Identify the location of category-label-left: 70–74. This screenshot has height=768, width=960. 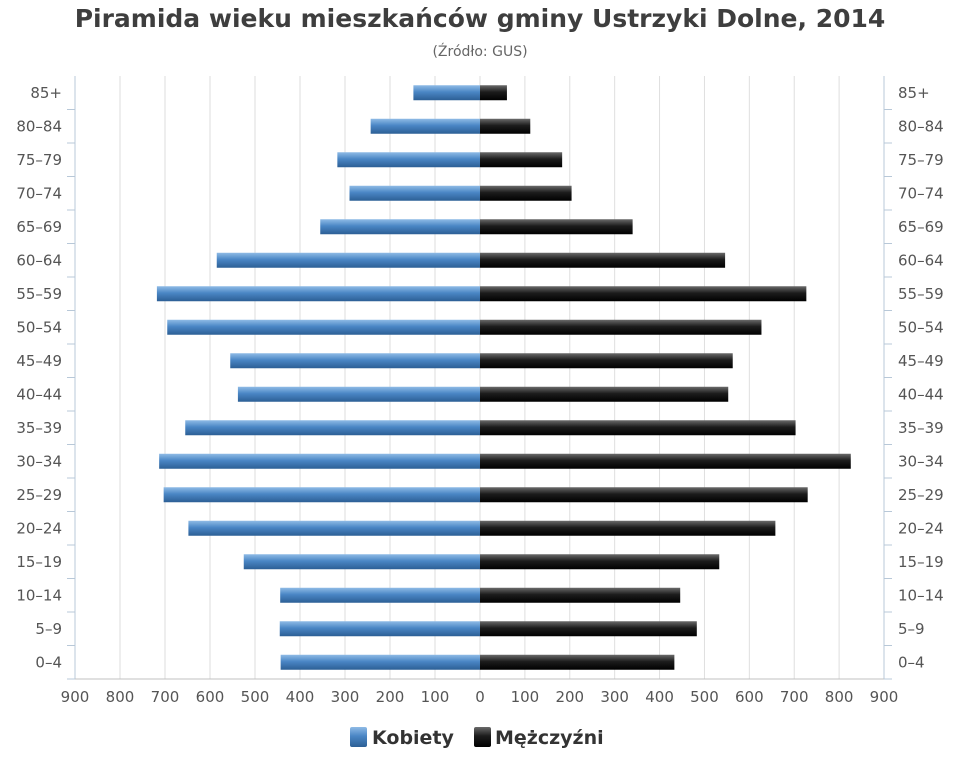
(39, 193).